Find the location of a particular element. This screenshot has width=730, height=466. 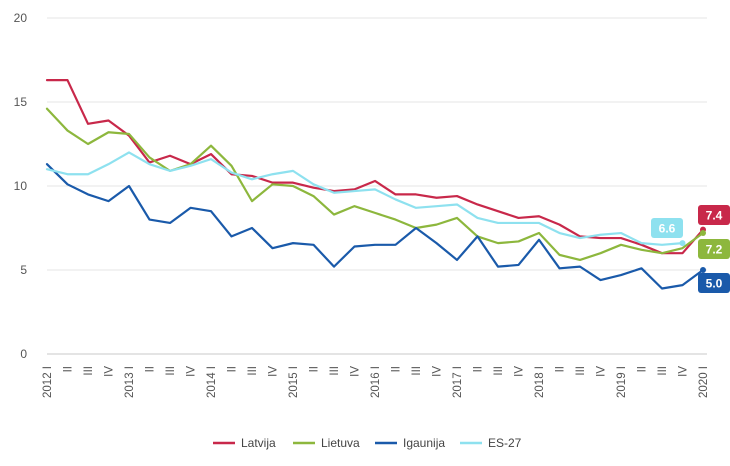

y-tick-label: 20 is located at coordinates (21, 18).